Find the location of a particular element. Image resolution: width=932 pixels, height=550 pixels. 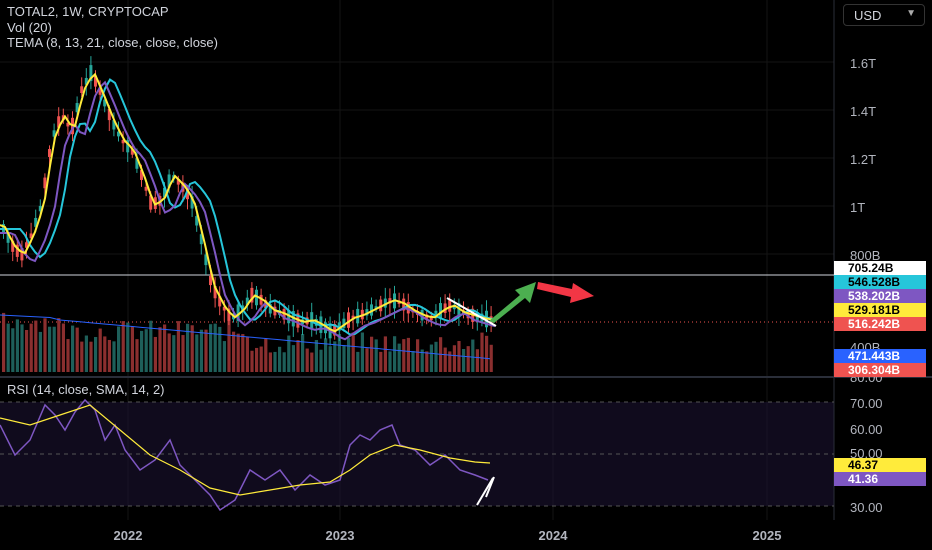

time-label: 2022 is located at coordinates (128, 535).